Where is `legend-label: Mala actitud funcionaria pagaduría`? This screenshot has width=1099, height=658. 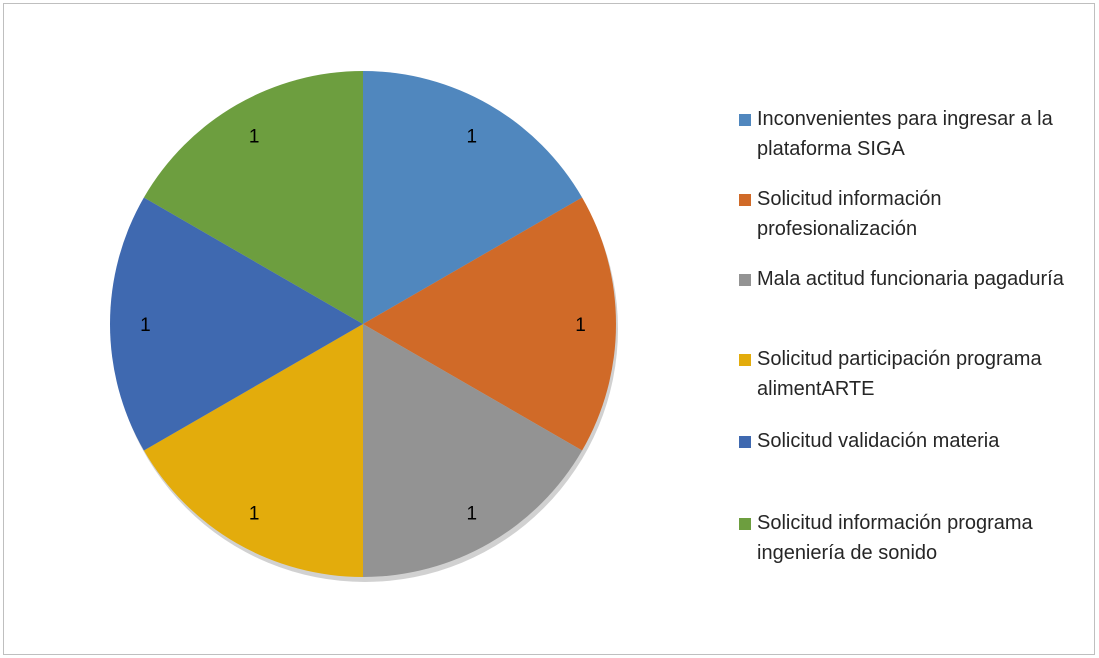 legend-label: Mala actitud funcionaria pagaduría is located at coordinates (910, 279).